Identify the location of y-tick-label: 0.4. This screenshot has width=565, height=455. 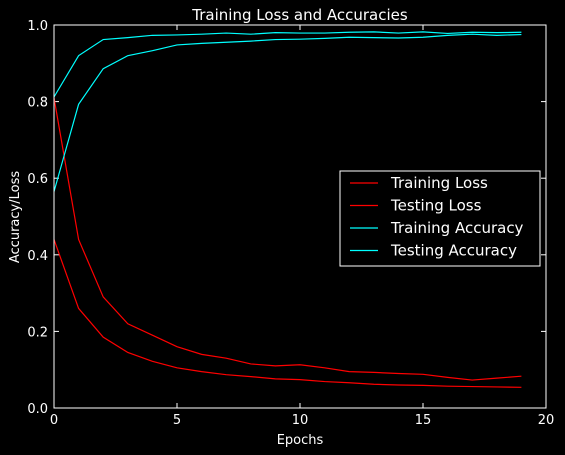
(37, 256).